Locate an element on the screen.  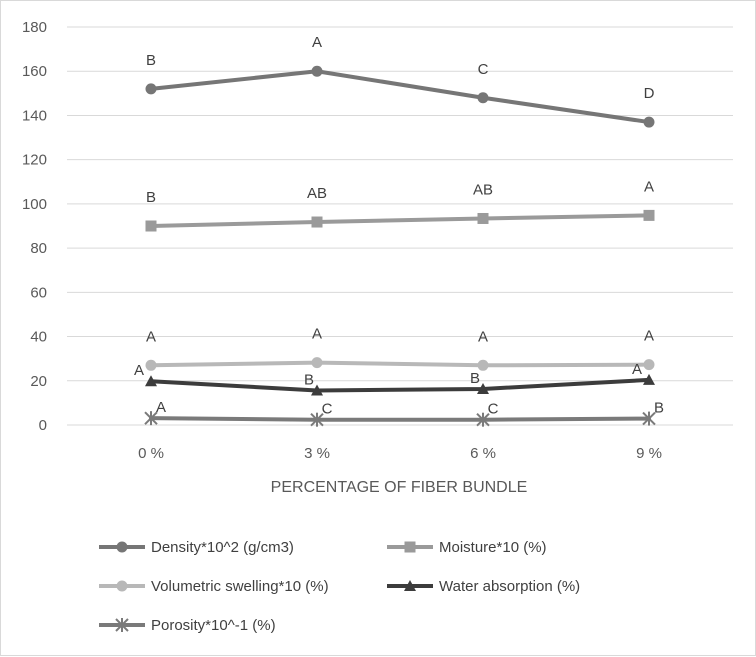
y-tick-label: 40 is located at coordinates (38, 337).